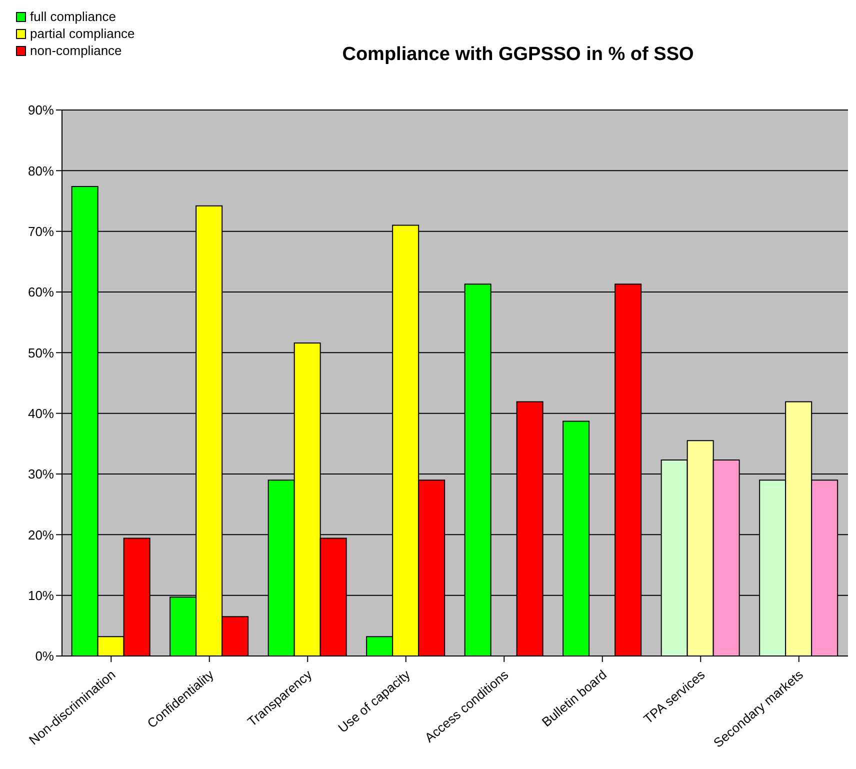 The width and height of the screenshot is (856, 769). What do you see at coordinates (41, 413) in the screenshot?
I see `y-tick-label: 40%` at bounding box center [41, 413].